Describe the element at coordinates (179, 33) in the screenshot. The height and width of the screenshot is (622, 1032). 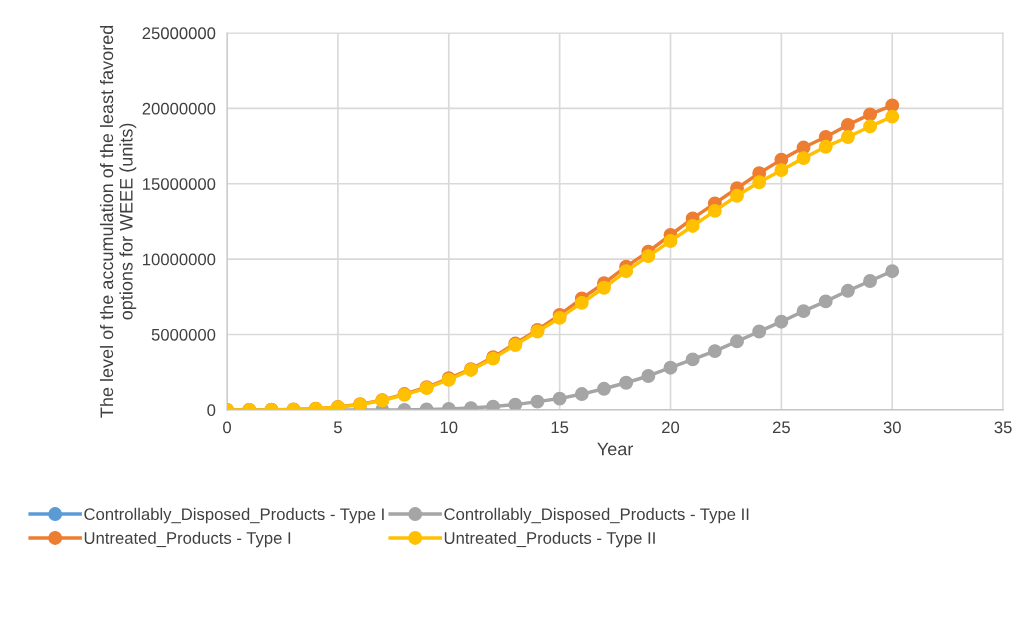
I see `y-tick-label: 25000000` at that location.